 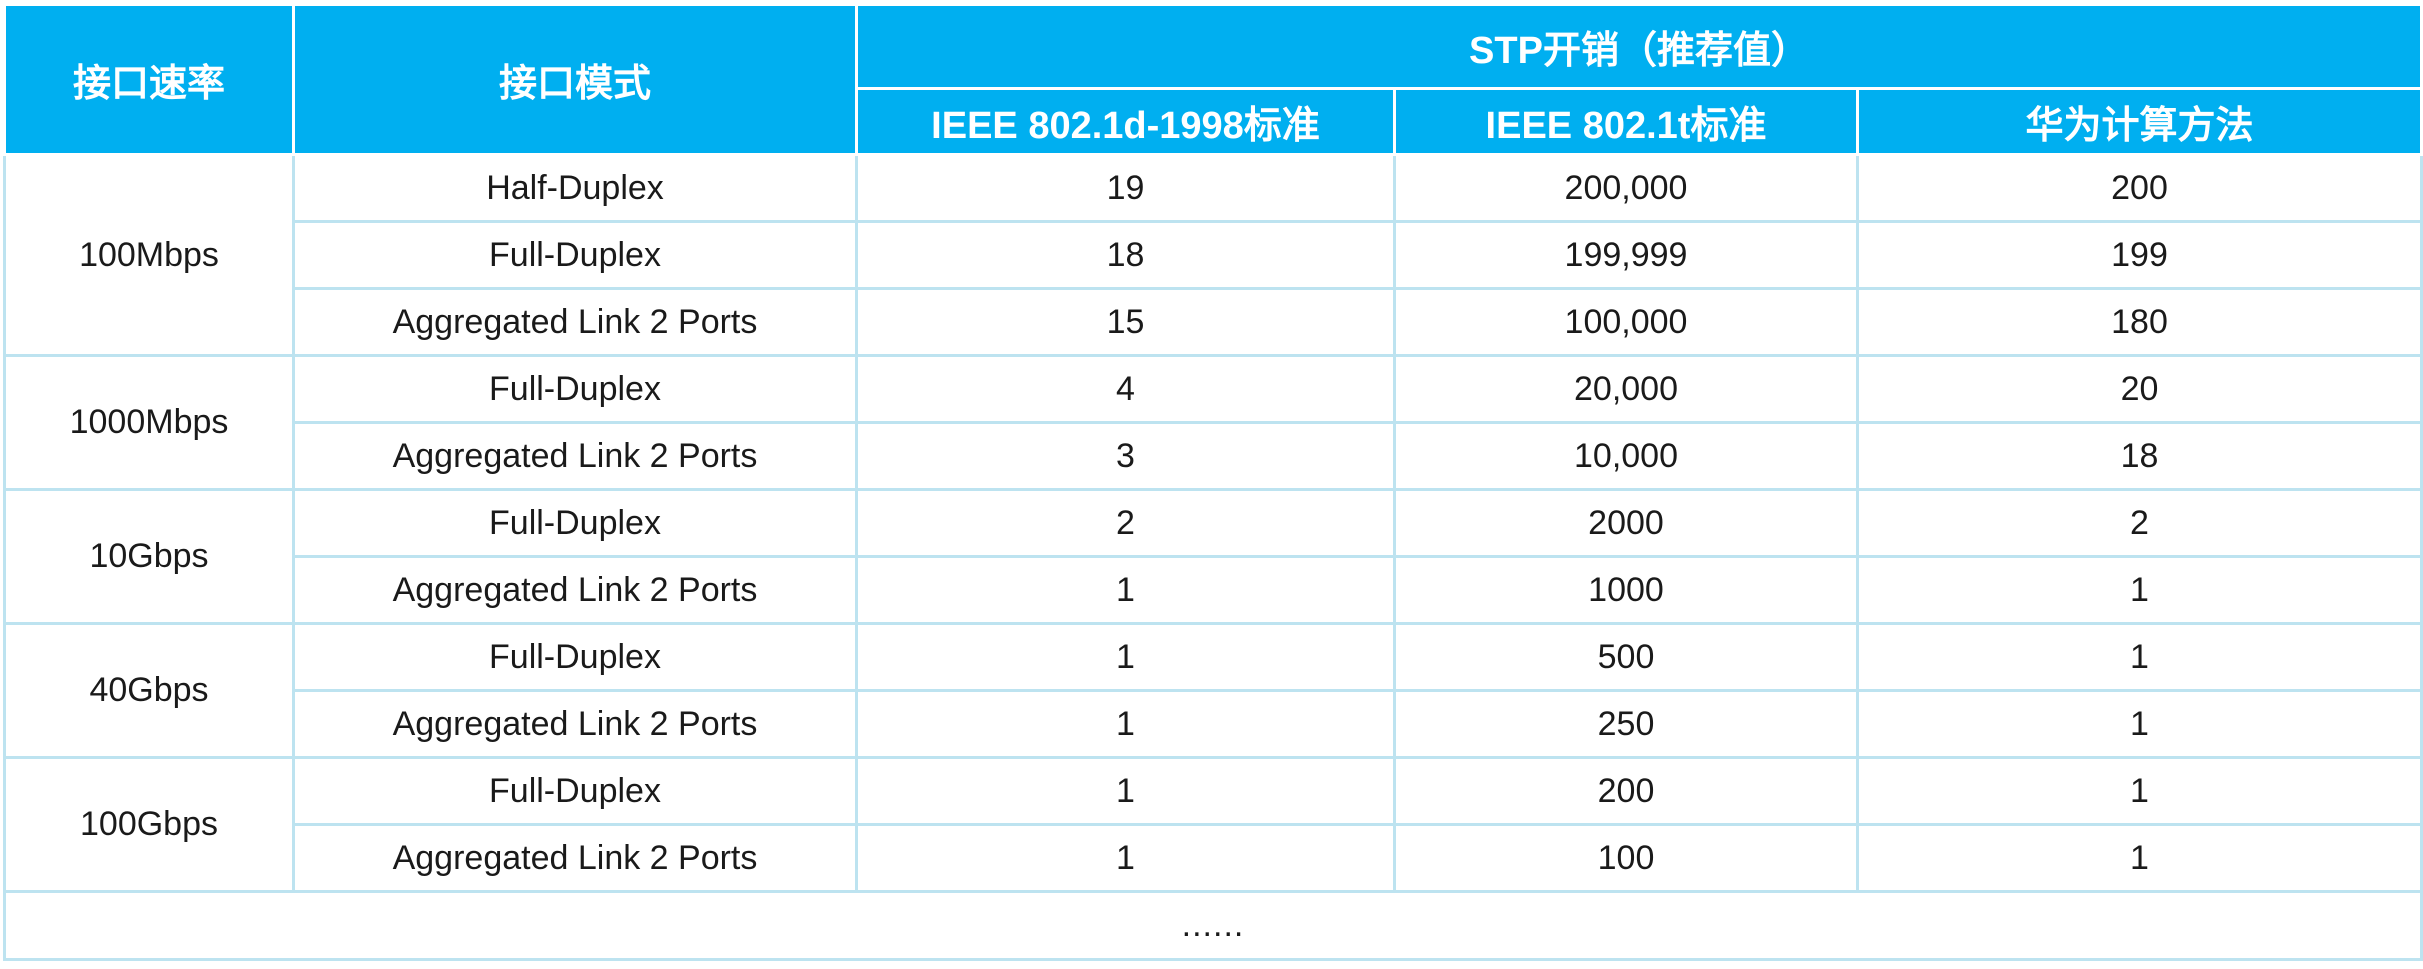 What do you see at coordinates (2139, 456) in the screenshot?
I see `huawei-cell: 18` at bounding box center [2139, 456].